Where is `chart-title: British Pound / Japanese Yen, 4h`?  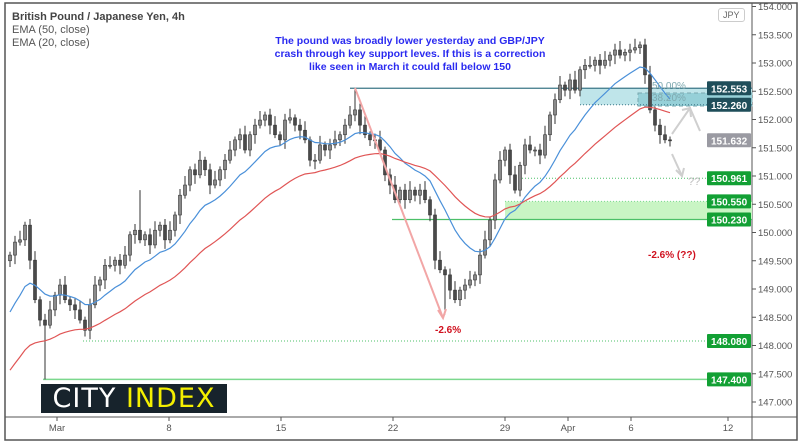
chart-title: British Pound / Japanese Yen, 4h is located at coordinates (98, 17).